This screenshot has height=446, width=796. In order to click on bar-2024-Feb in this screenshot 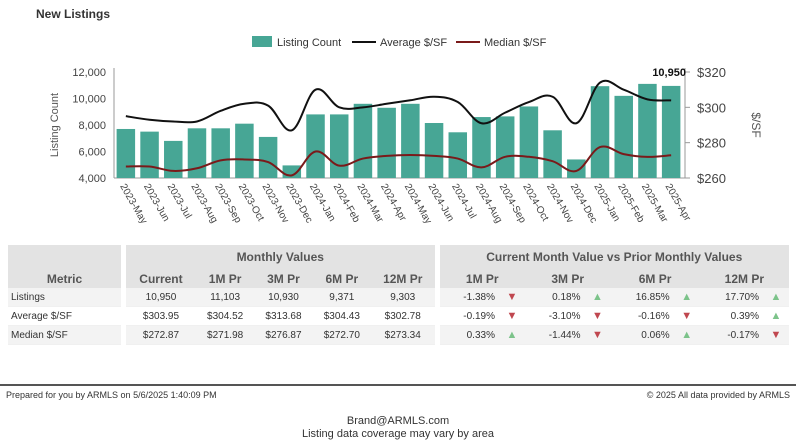, I will do `click(339, 146)`.